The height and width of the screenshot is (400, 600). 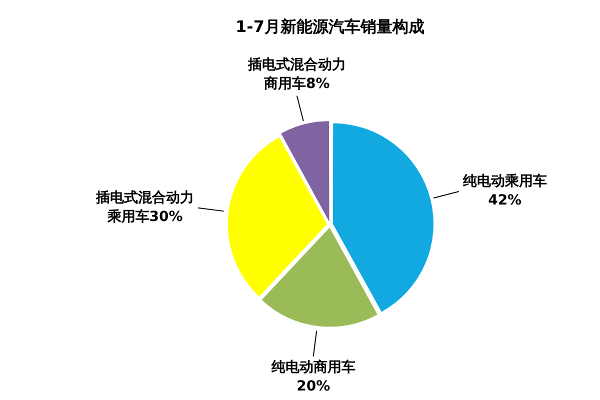 What do you see at coordinates (313, 386) in the screenshot?
I see `data-label: 20%` at bounding box center [313, 386].